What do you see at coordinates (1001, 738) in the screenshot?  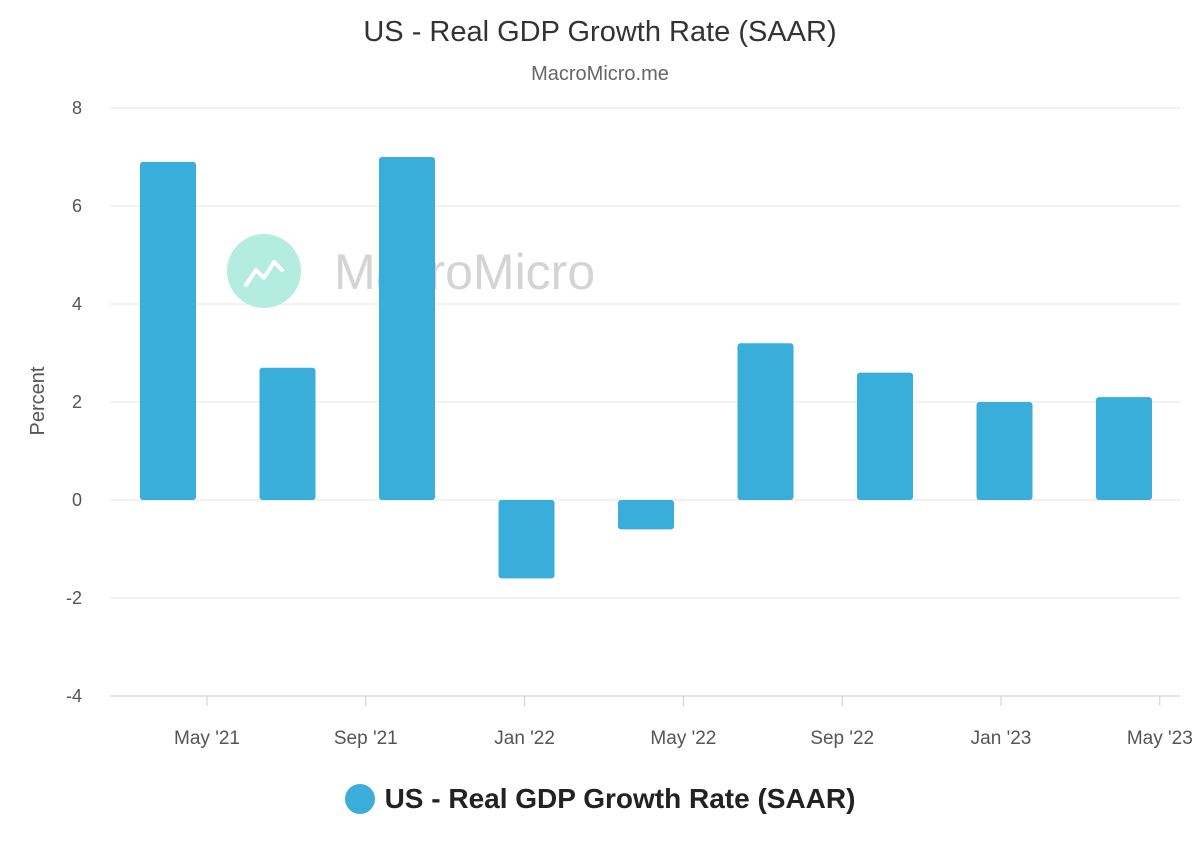 I see `x-tick-label: Jan '23` at bounding box center [1001, 738].